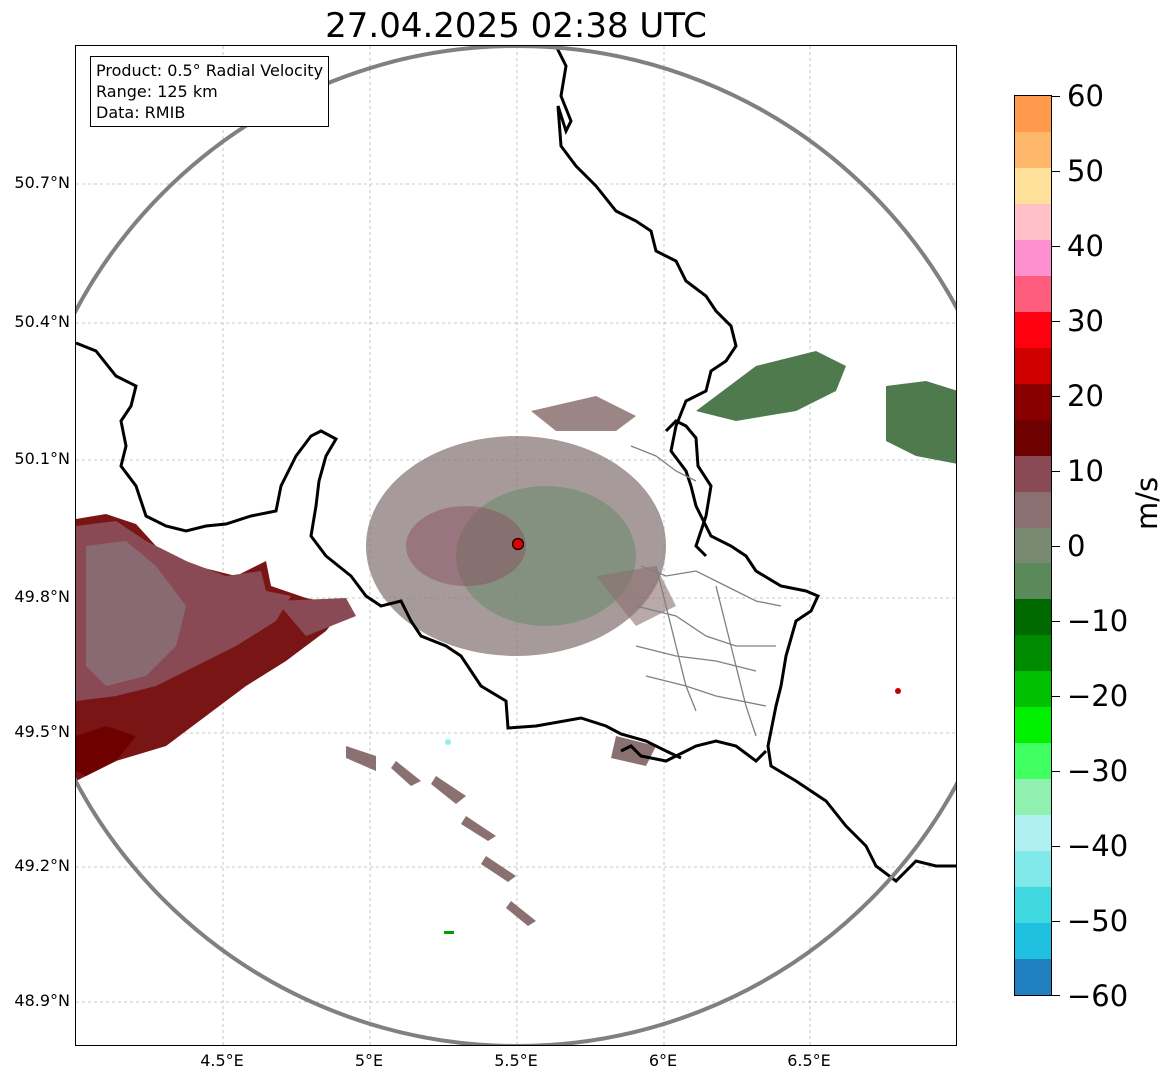  What do you see at coordinates (42, 182) in the screenshot?
I see `lat-label: 50.7°N` at bounding box center [42, 182].